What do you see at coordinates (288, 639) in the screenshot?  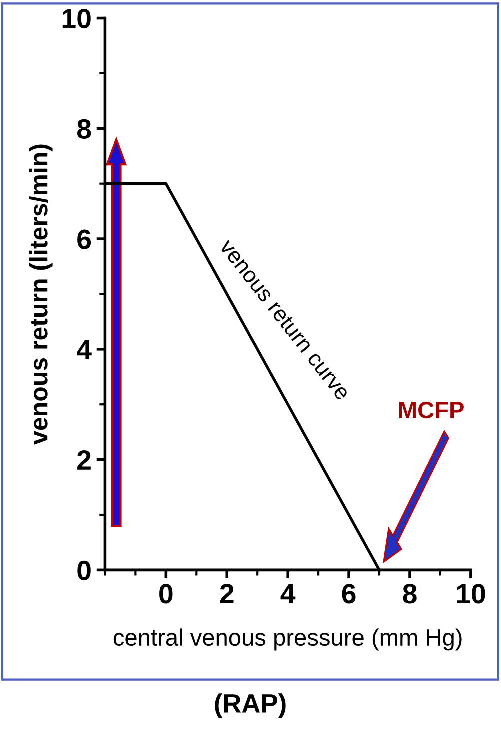 I see `x-axis-title: central venous pressure (mm Hg)` at bounding box center [288, 639].